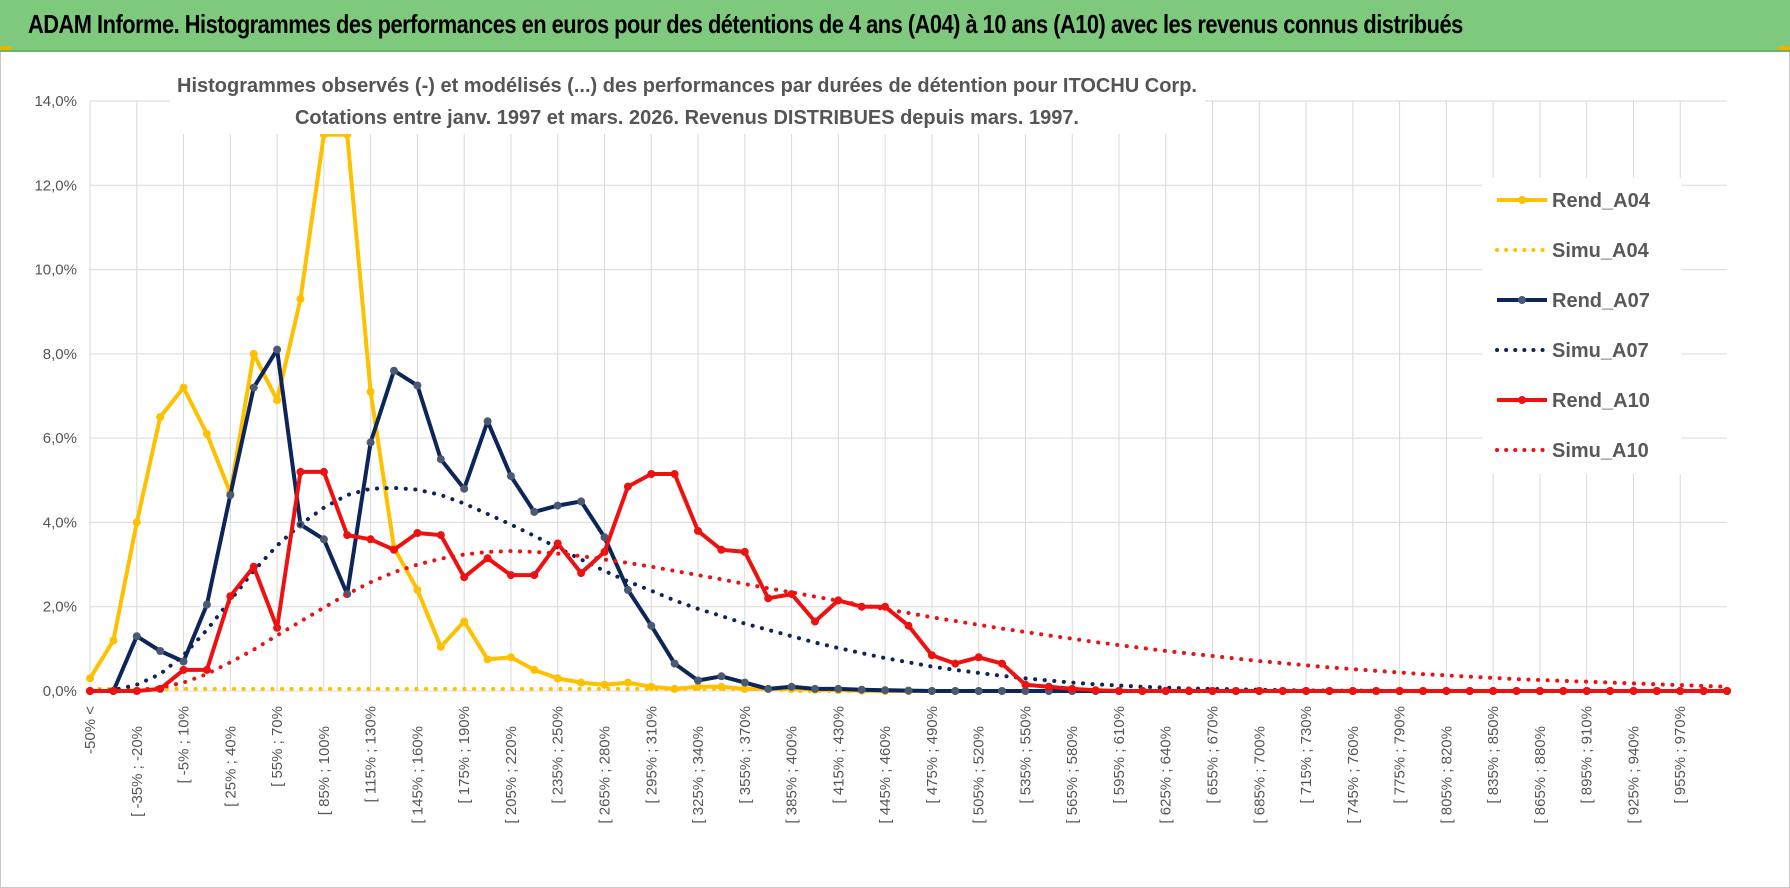 The image size is (1790, 888). Describe the element at coordinates (55, 101) in the screenshot. I see `y-tick-label: 14,0%` at that location.